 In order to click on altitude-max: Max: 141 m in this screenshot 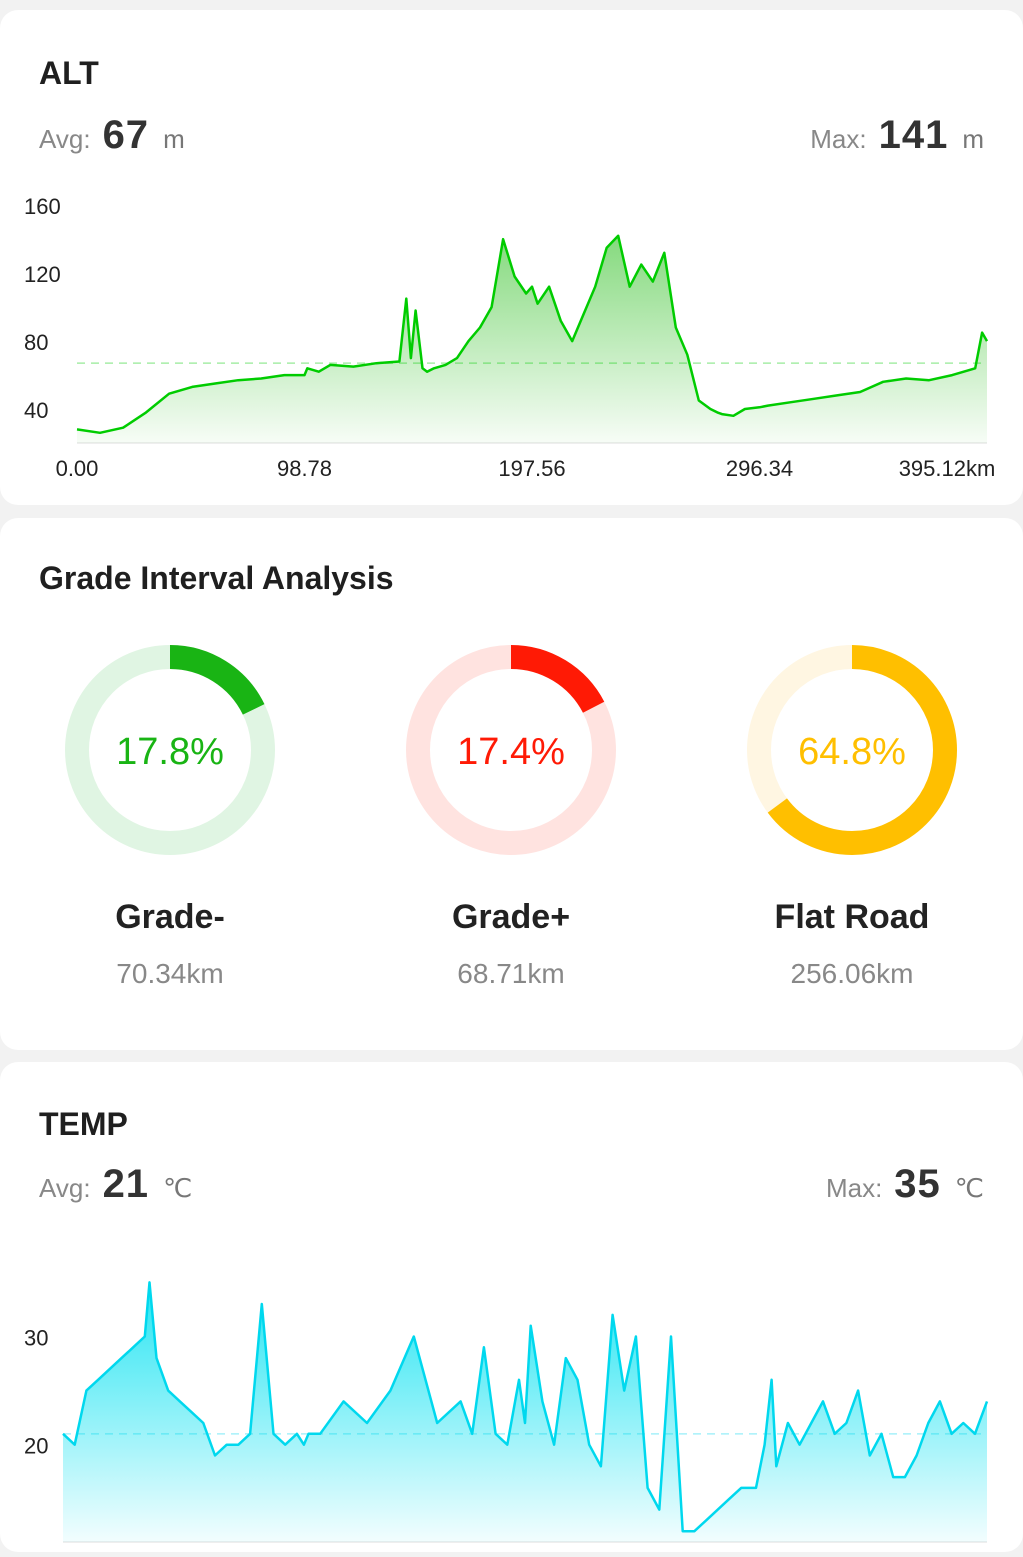, I will do `click(897, 135)`.